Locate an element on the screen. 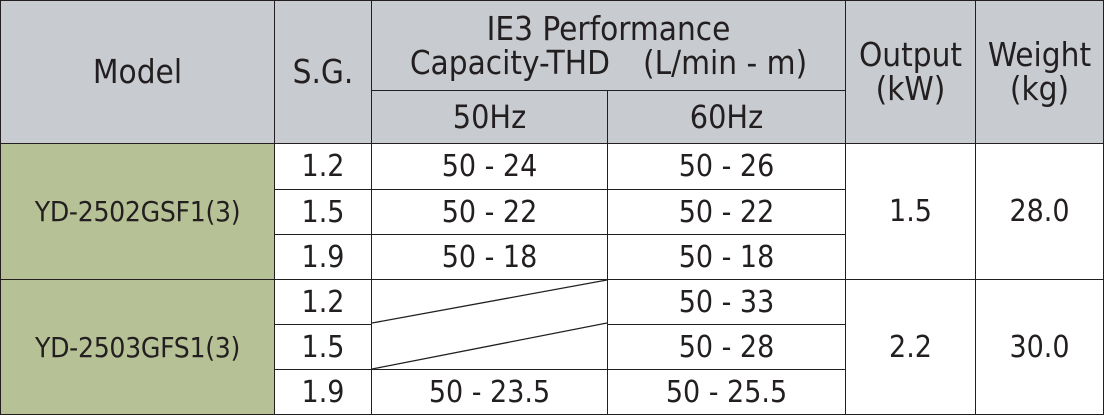  weight-header: Weight (kg) is located at coordinates (1039, 72).